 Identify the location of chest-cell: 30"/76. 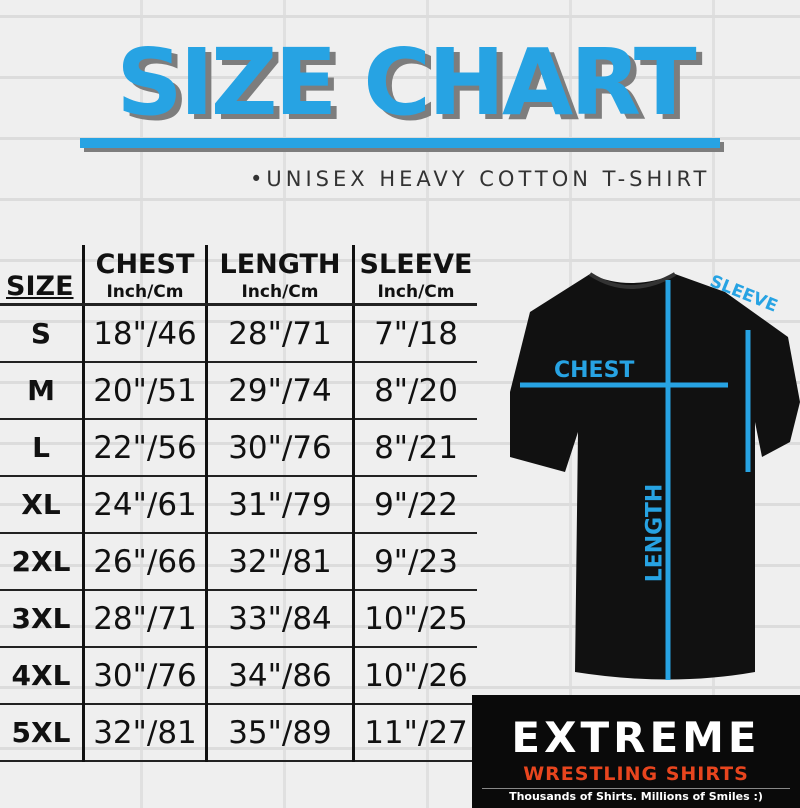
(144, 676).